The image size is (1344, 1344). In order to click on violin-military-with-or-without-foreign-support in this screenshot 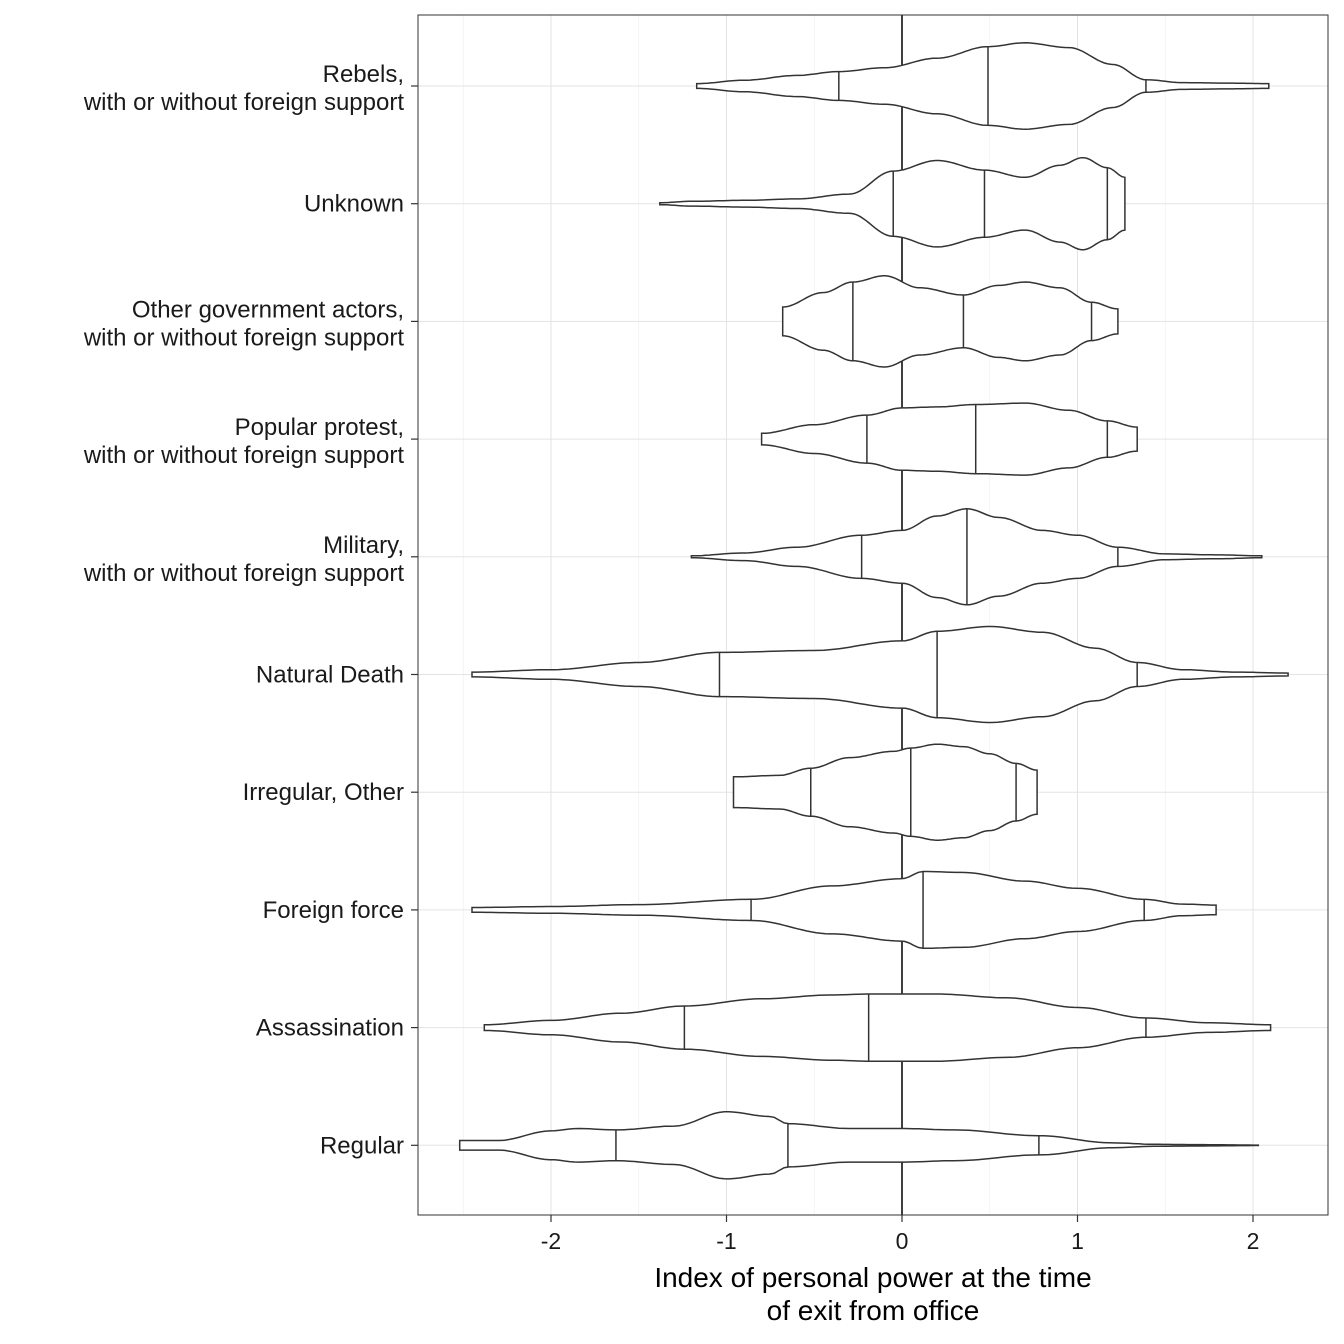, I will do `click(976, 557)`.